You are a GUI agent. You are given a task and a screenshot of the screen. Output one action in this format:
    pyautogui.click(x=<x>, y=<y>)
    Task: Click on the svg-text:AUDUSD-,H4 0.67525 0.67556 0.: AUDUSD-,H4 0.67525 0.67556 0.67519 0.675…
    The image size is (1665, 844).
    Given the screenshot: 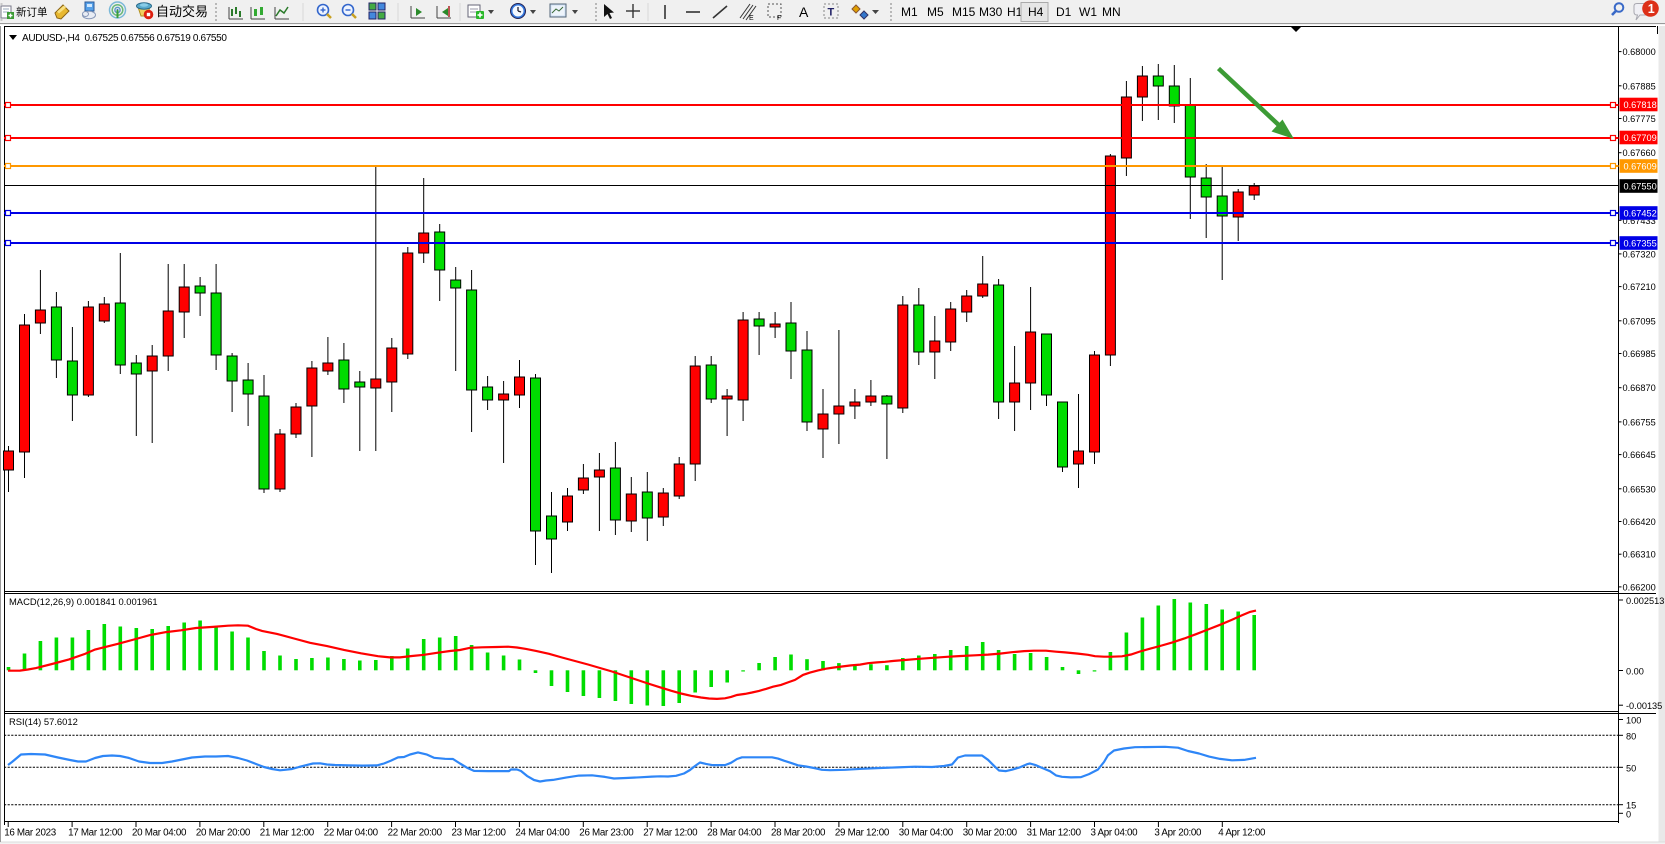 What is the action you would take?
    pyautogui.click(x=124, y=38)
    